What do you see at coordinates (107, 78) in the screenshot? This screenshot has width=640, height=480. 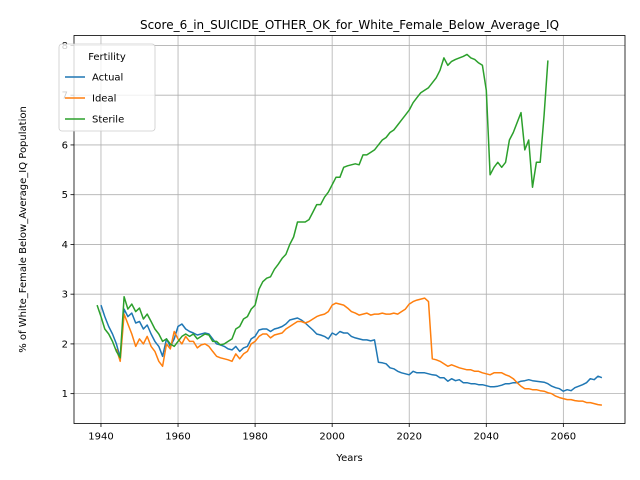 I see `legend-label-actual: Actual` at bounding box center [107, 78].